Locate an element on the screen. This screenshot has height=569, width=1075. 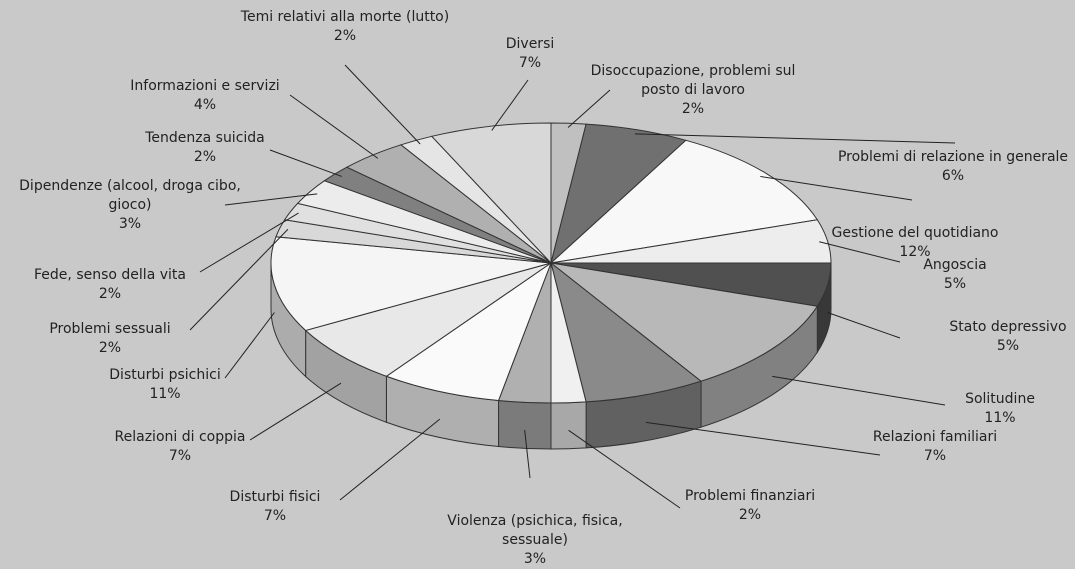
category-name: Violenza (psichica, fisica, sessuale) is located at coordinates (535, 530).